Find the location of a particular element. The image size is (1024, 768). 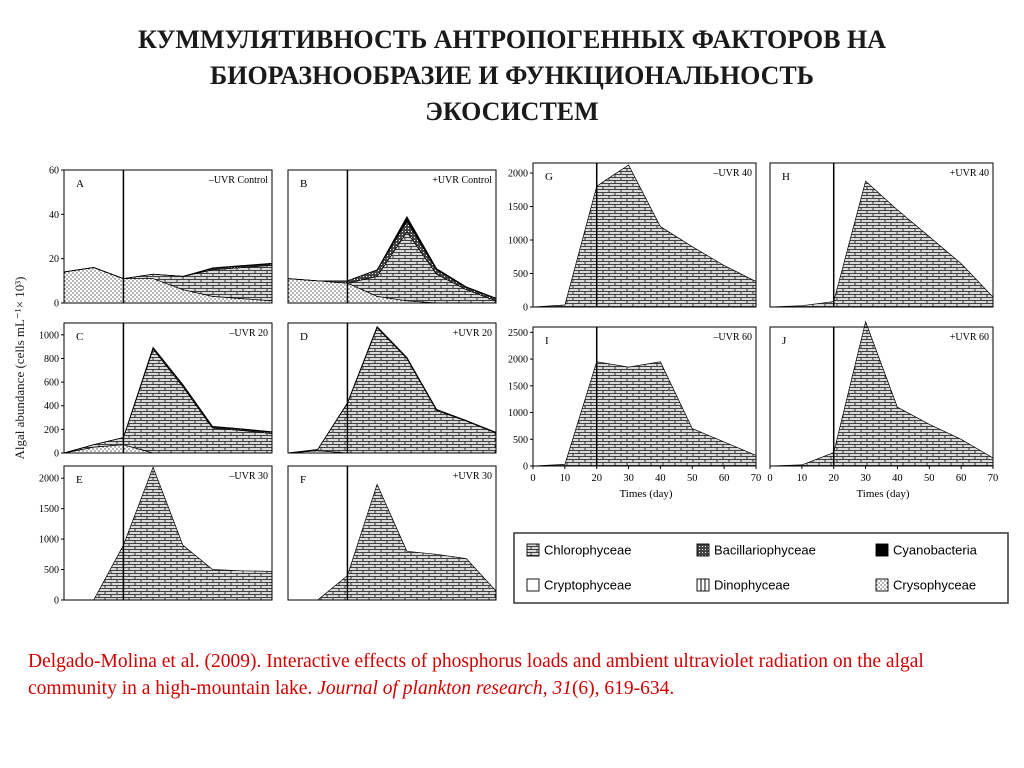

y-tick-label: 400 is located at coordinates (51, 406).